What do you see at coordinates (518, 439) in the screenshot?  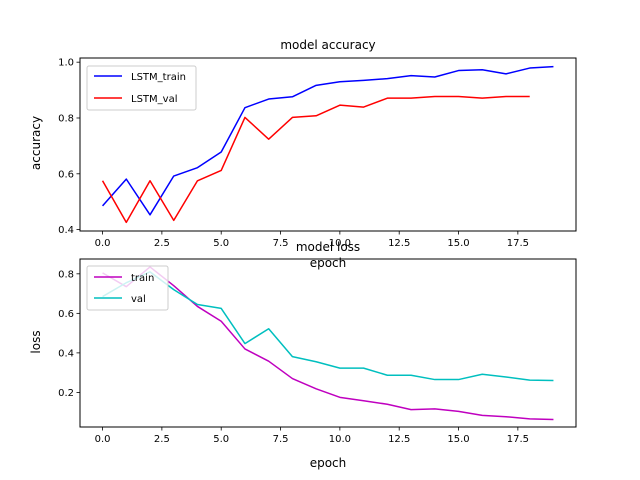 I see `loss-x-tick-label: 17.5` at bounding box center [518, 439].